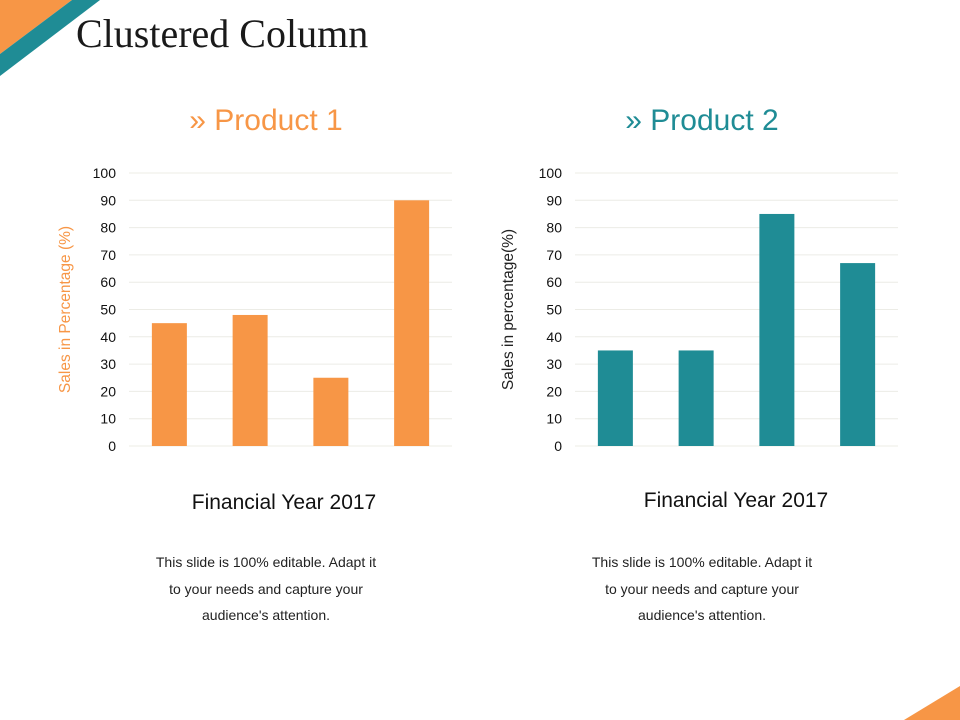 The image size is (960, 720). Describe the element at coordinates (702, 120) in the screenshot. I see `product-2-title: » Product 2` at that location.